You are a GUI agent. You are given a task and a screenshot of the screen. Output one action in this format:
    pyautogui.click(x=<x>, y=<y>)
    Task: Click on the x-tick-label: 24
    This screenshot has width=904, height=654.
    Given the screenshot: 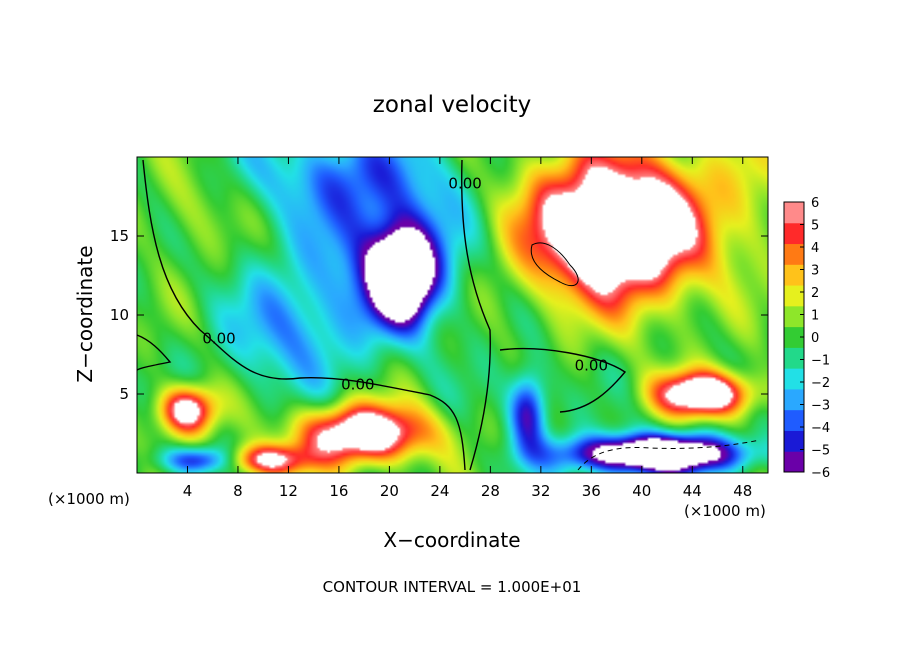 What is the action you would take?
    pyautogui.click(x=439, y=491)
    